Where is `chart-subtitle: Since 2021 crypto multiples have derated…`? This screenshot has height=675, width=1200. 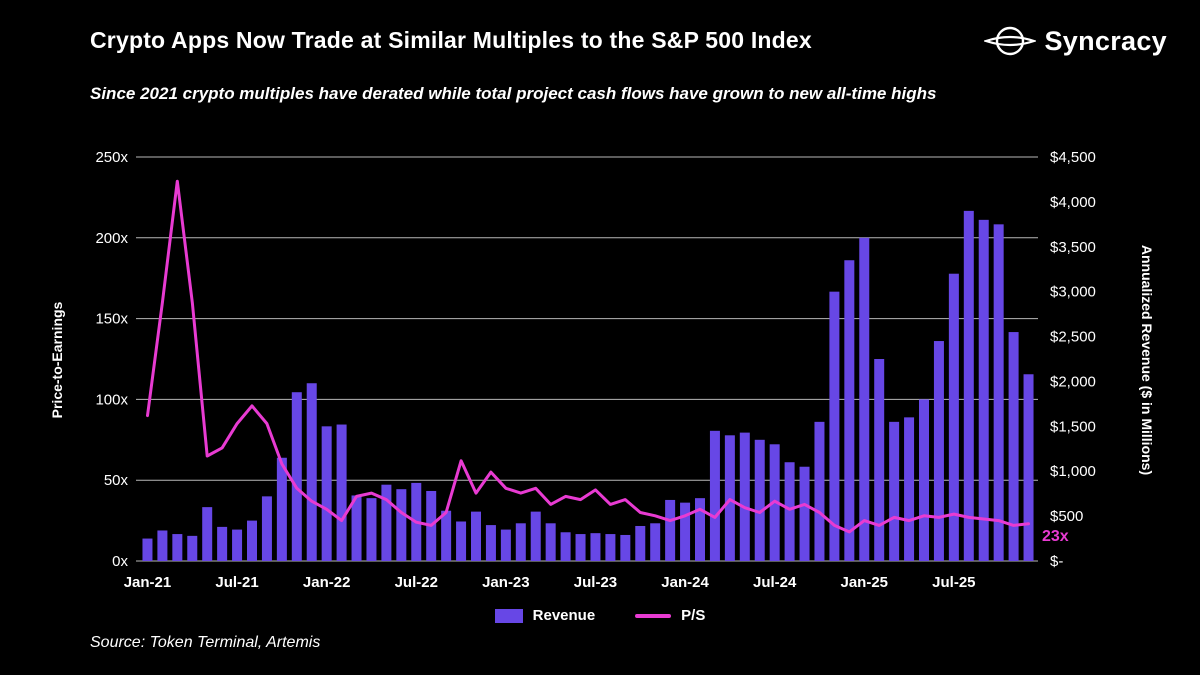
chart-subtitle: Since 2021 crypto multiples have derated… is located at coordinates (513, 93).